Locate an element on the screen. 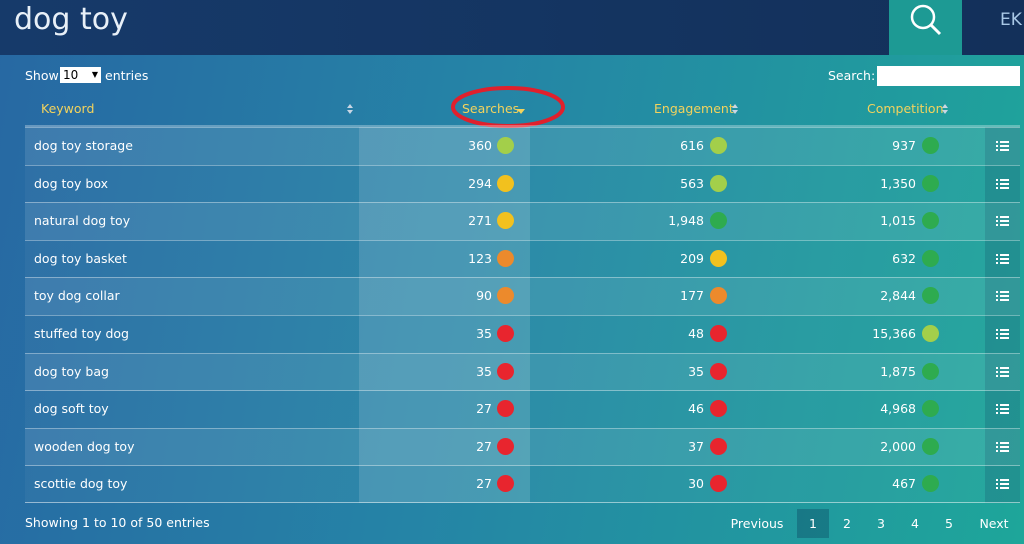 The width and height of the screenshot is (1024, 544). page-size-select: 10 ▼ is located at coordinates (80, 75).